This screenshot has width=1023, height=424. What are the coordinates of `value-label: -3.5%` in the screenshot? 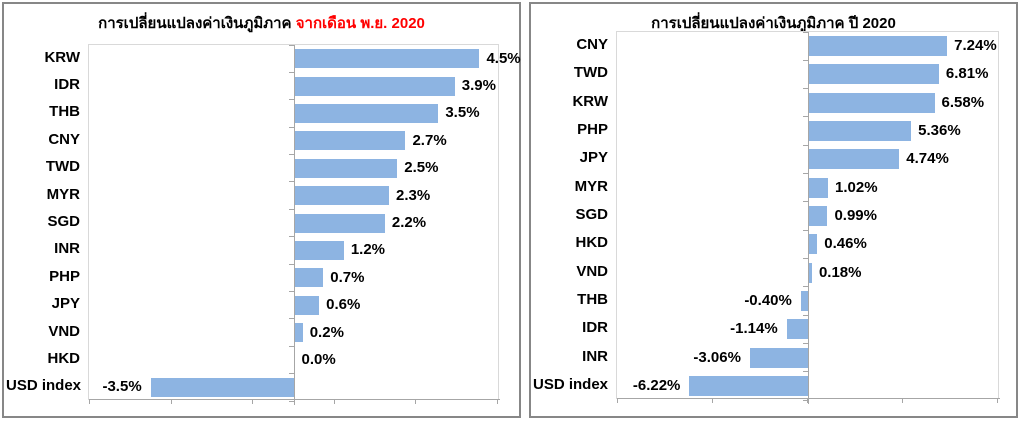 It's located at (122, 387).